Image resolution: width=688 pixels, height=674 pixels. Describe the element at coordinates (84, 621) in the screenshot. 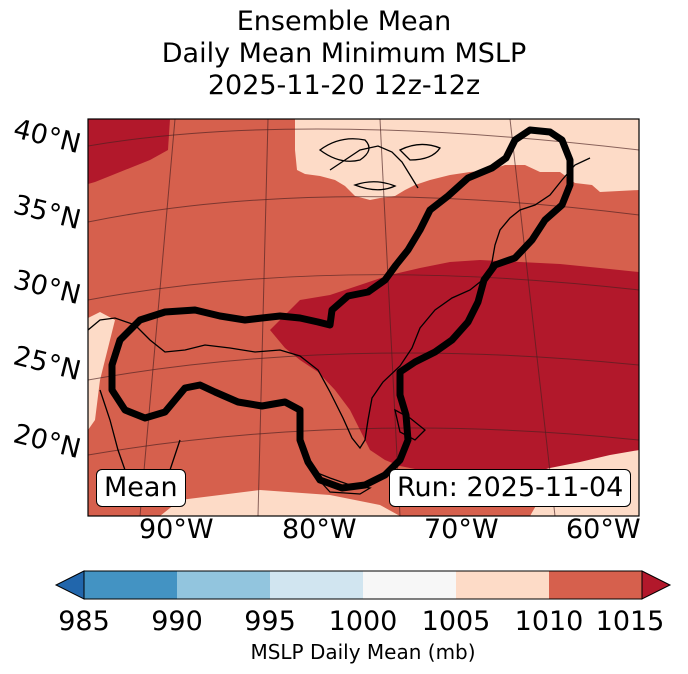

I see `colorbar-tick-985: 985` at that location.